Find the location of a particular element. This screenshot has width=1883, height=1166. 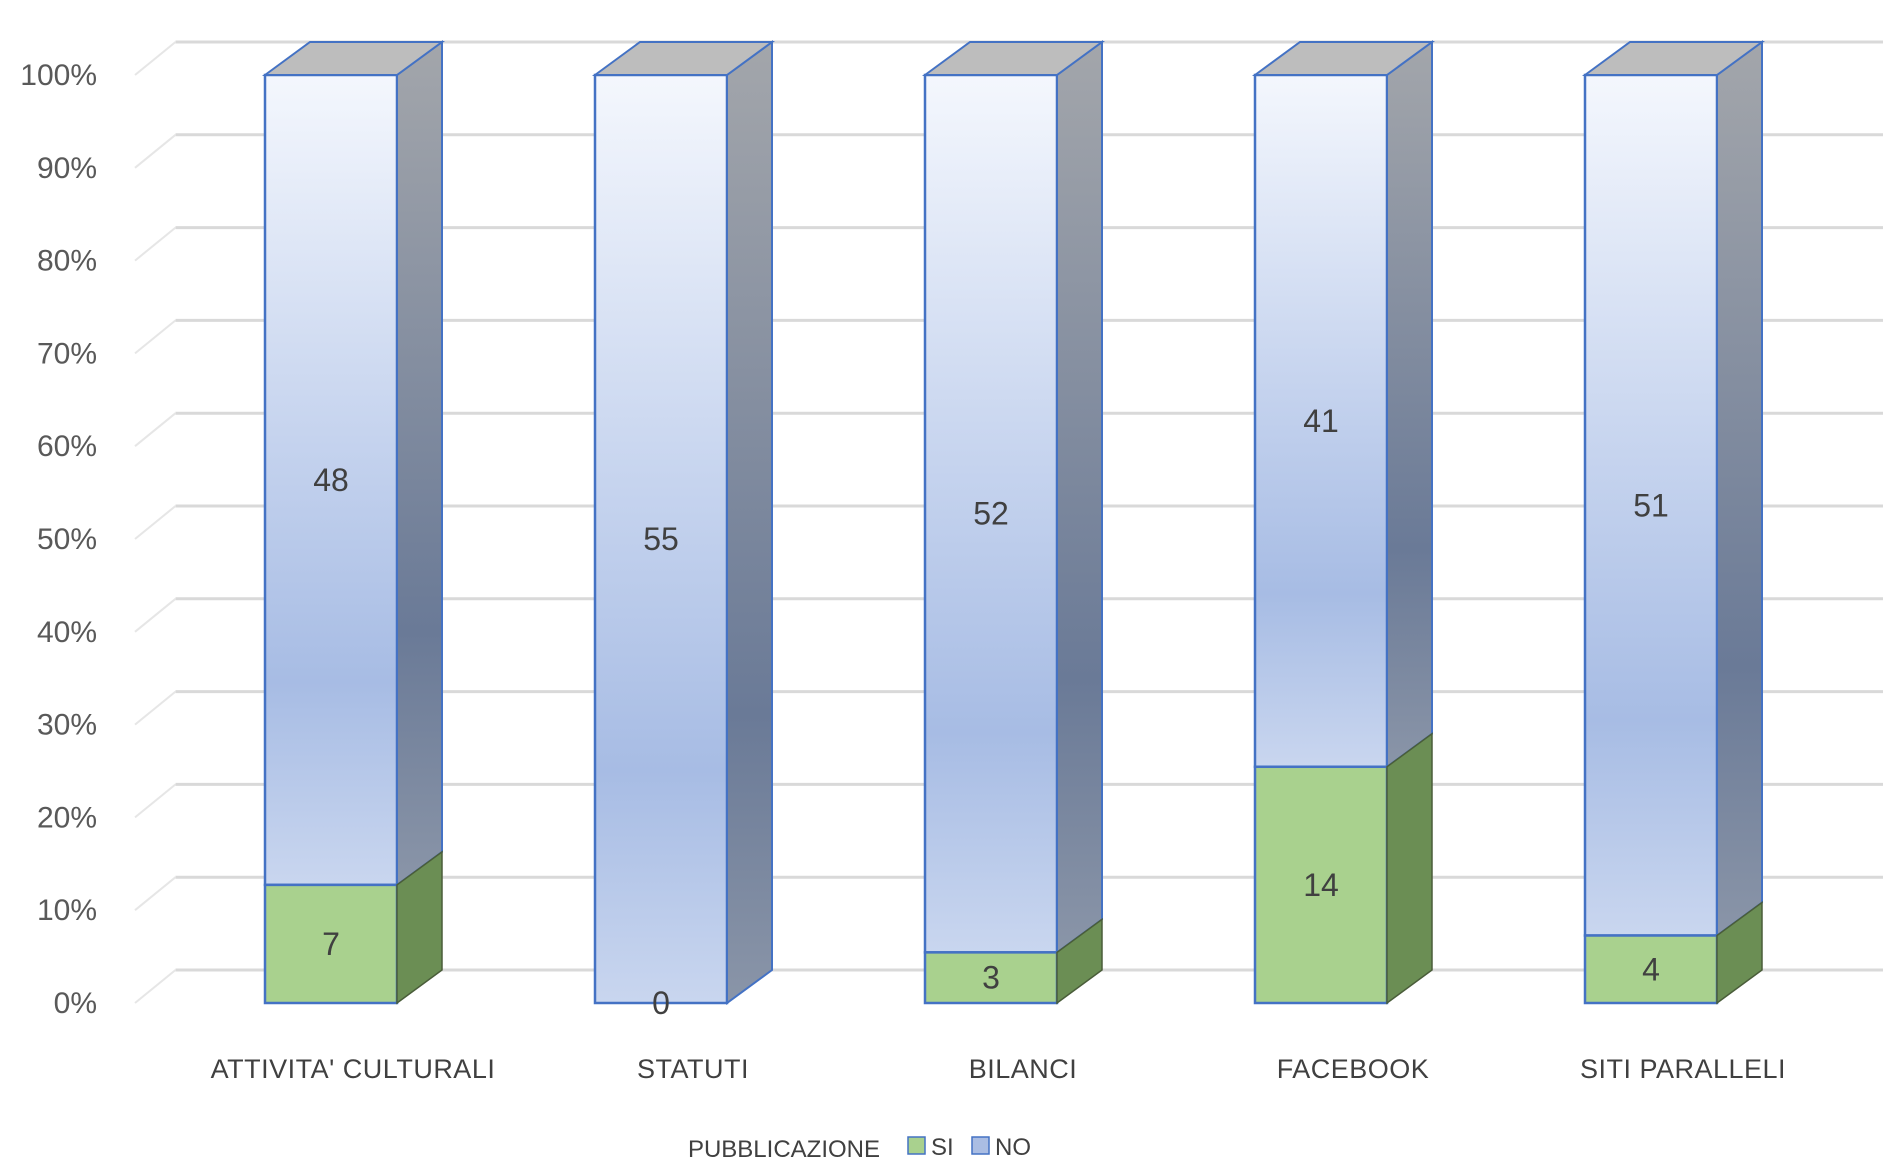

data-label-si: 0 is located at coordinates (661, 1003).